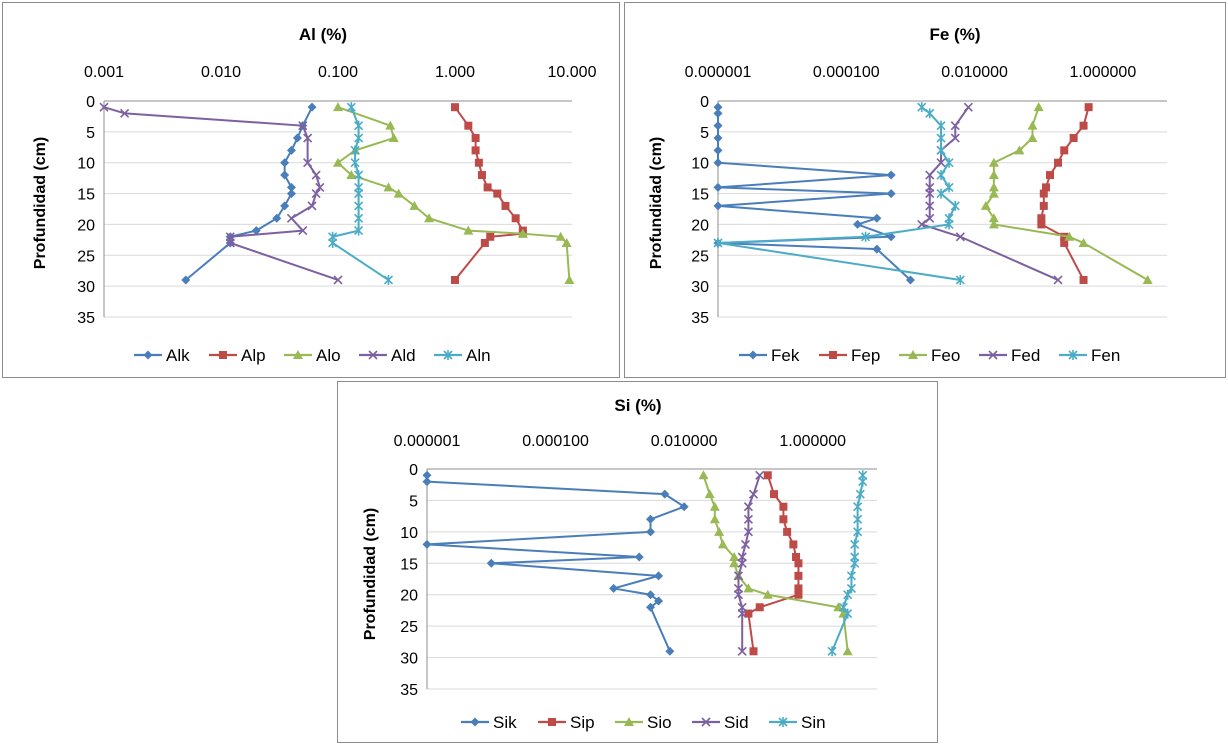 This screenshot has width=1228, height=745. Describe the element at coordinates (148, 355) in the screenshot. I see `al-legend-alk-icon-marker` at that location.